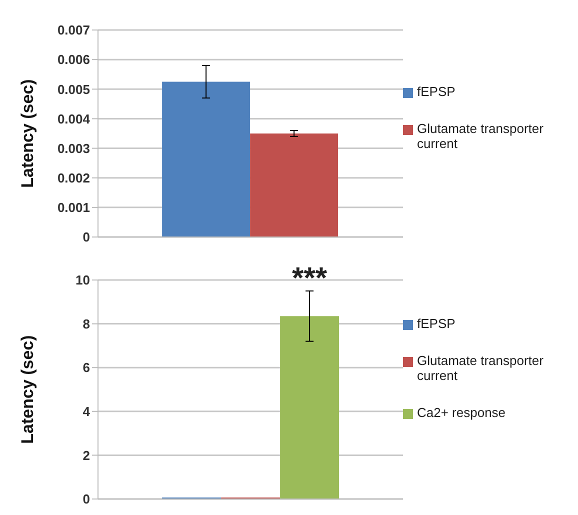 The height and width of the screenshot is (515, 578). What do you see at coordinates (73, 30) in the screenshot?
I see `y-tick-label: 0.007` at bounding box center [73, 30].